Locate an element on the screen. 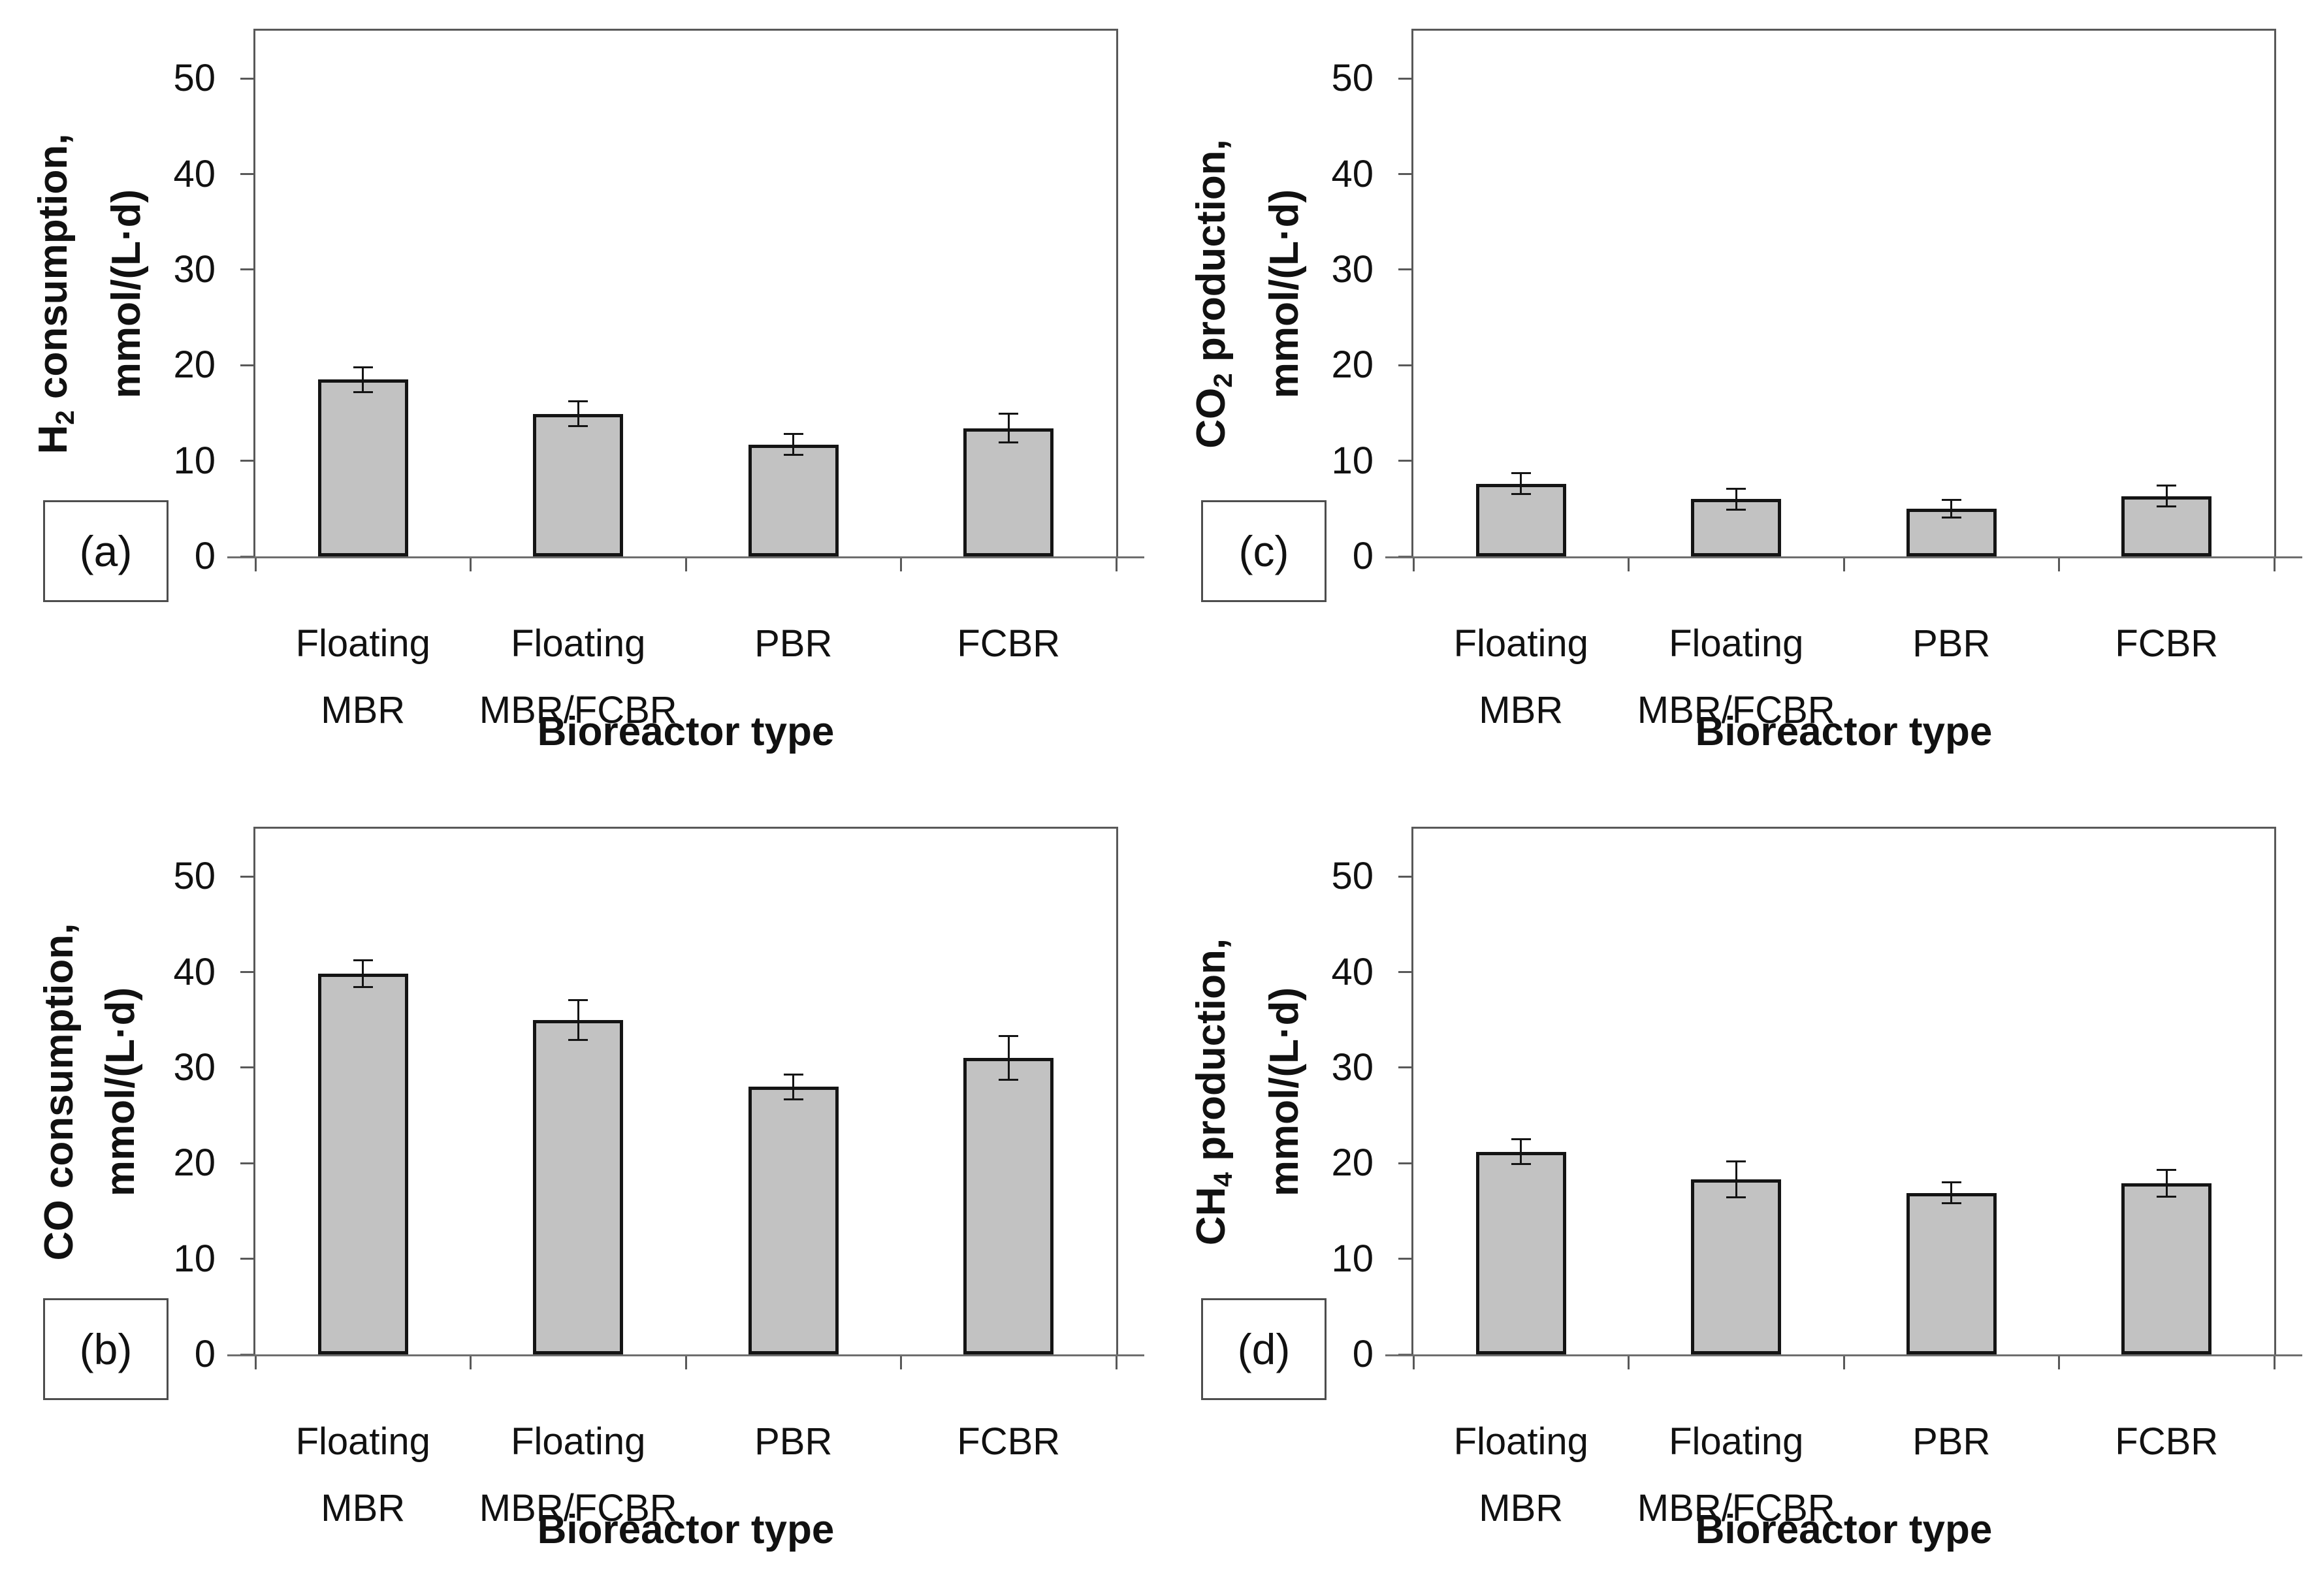 This screenshot has height=1596, width=2316. panel-letter: (c) is located at coordinates (1263, 551).